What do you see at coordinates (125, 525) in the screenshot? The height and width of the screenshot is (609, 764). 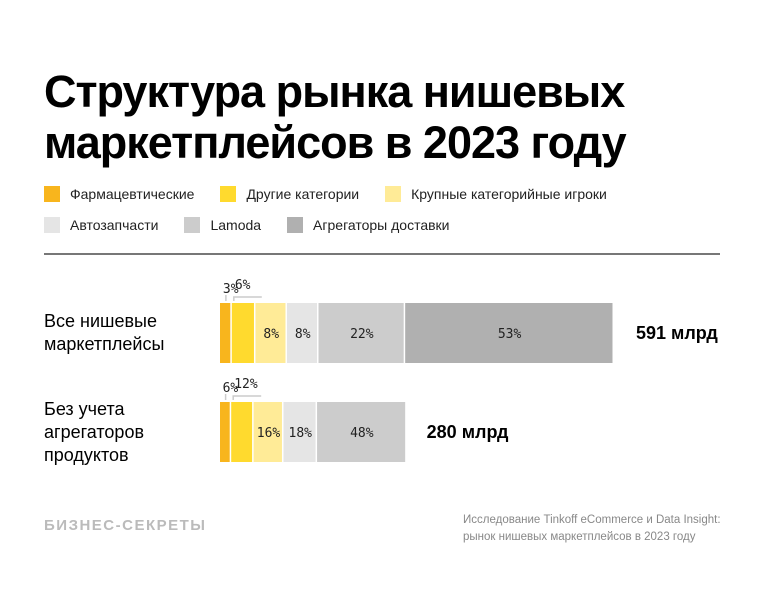 I see `brand-logo: БИЗНЕС-СЕКРЕТЫ` at bounding box center [125, 525].